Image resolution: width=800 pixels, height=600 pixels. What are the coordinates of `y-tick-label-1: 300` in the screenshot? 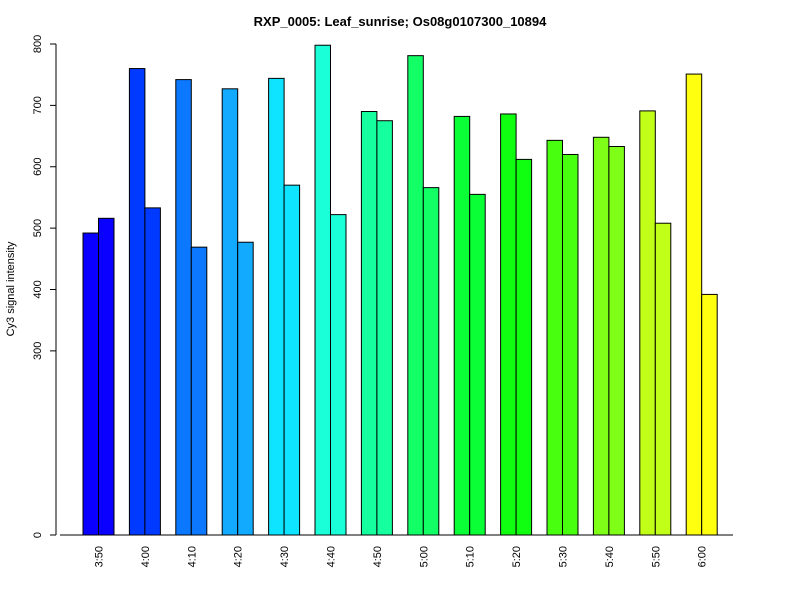 It's located at (38, 351).